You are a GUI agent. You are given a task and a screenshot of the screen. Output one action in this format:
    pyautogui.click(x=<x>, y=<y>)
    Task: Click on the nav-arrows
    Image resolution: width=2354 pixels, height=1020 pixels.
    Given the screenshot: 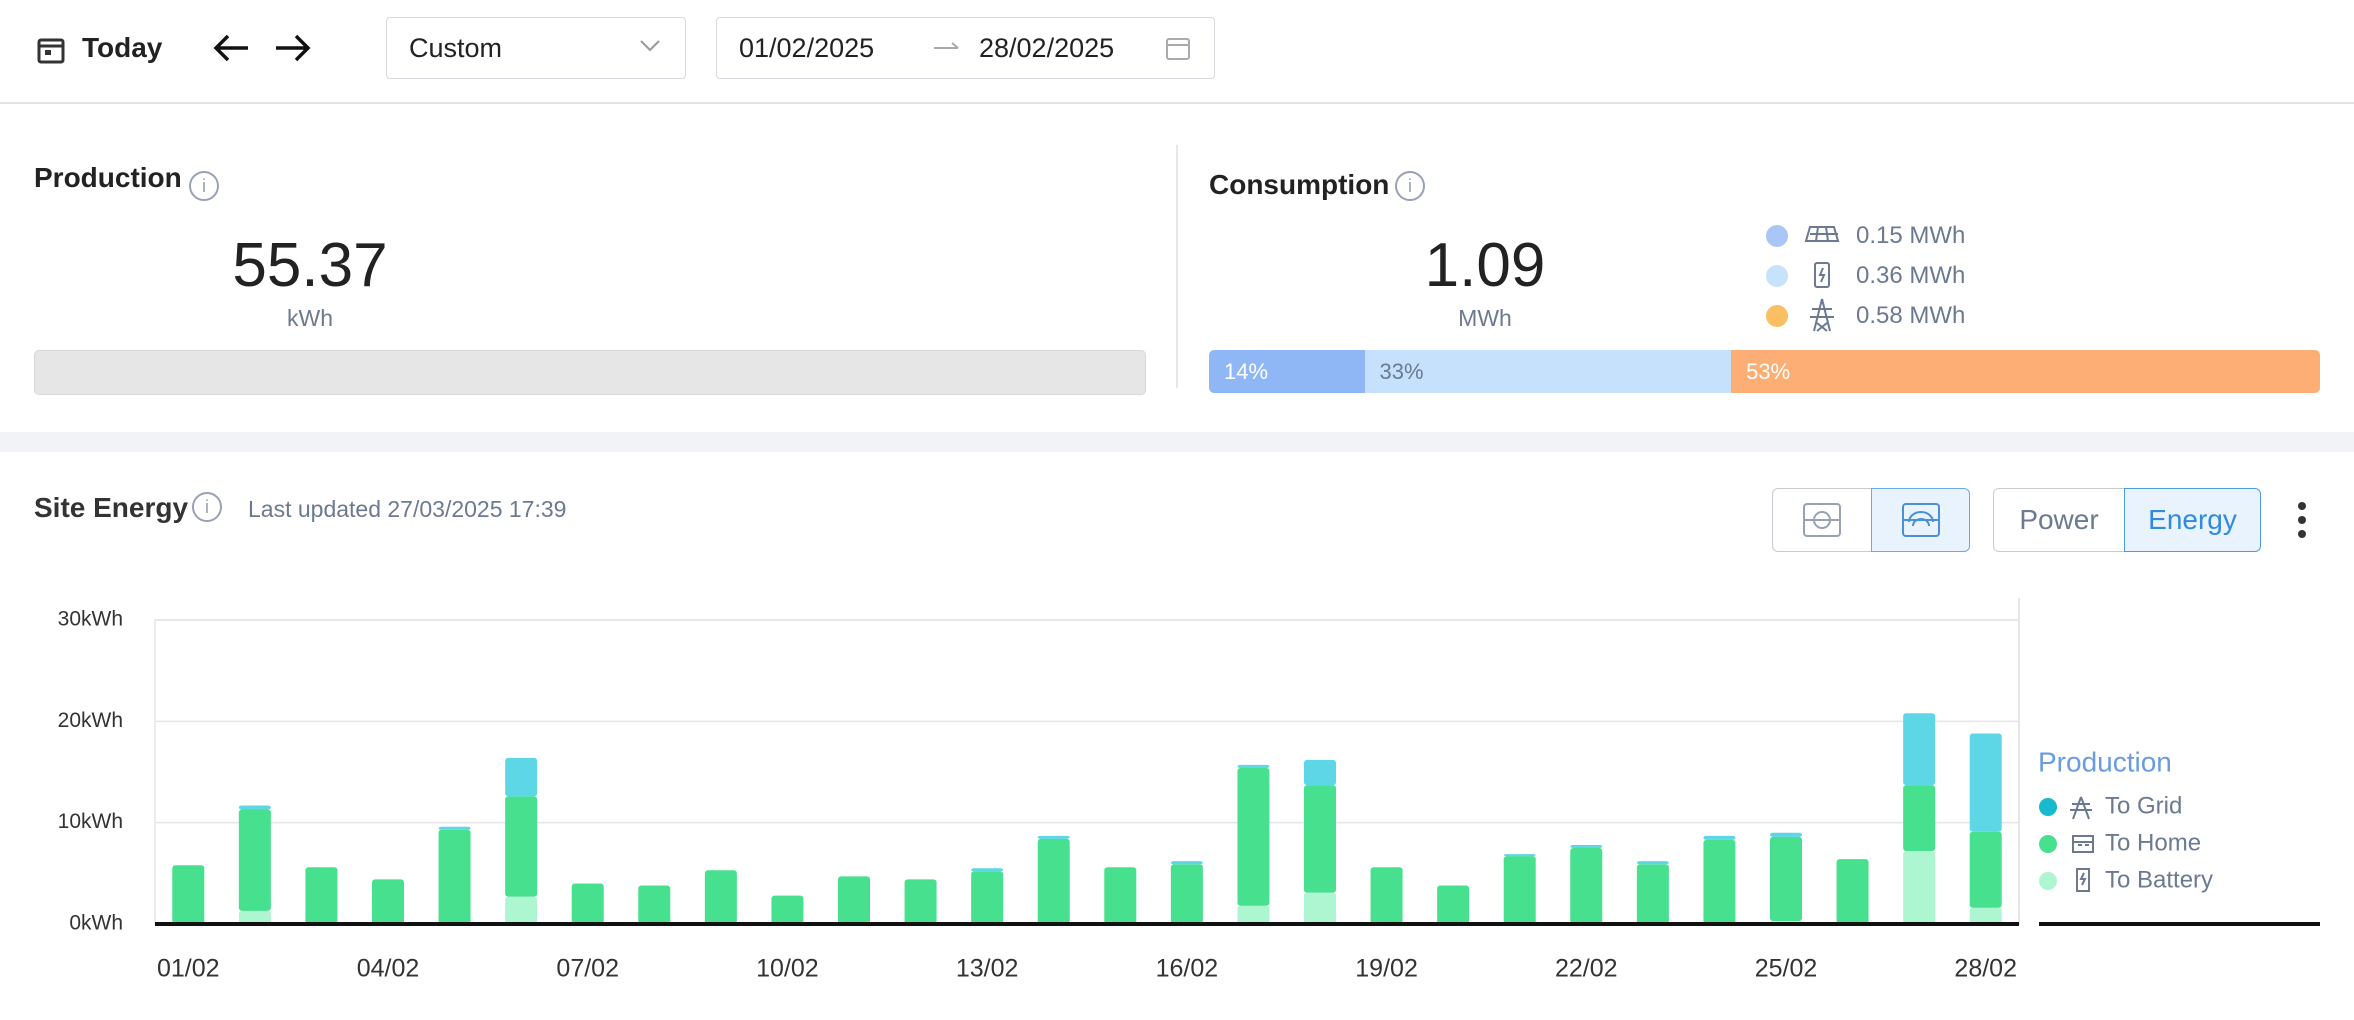 What is the action you would take?
    pyautogui.click(x=262, y=48)
    